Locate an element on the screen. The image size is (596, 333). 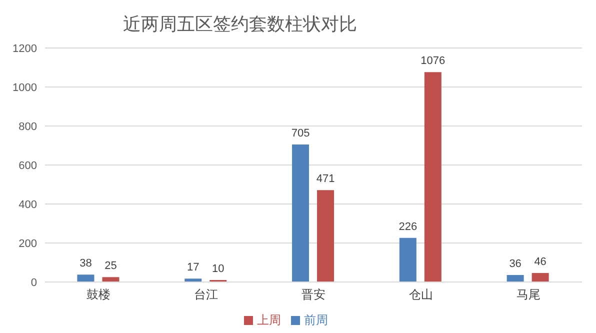
data-label: 226 is located at coordinates (408, 226).